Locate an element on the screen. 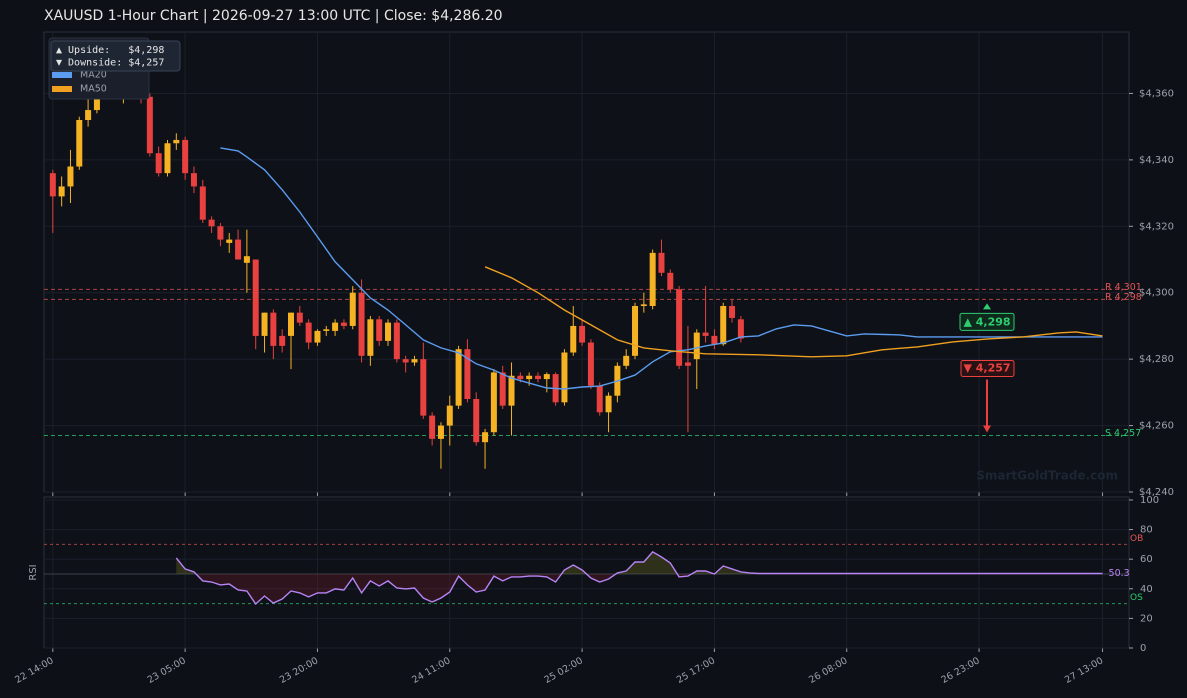 This screenshot has height=698, width=1187. y-tick-label: 0 is located at coordinates (1143, 648).